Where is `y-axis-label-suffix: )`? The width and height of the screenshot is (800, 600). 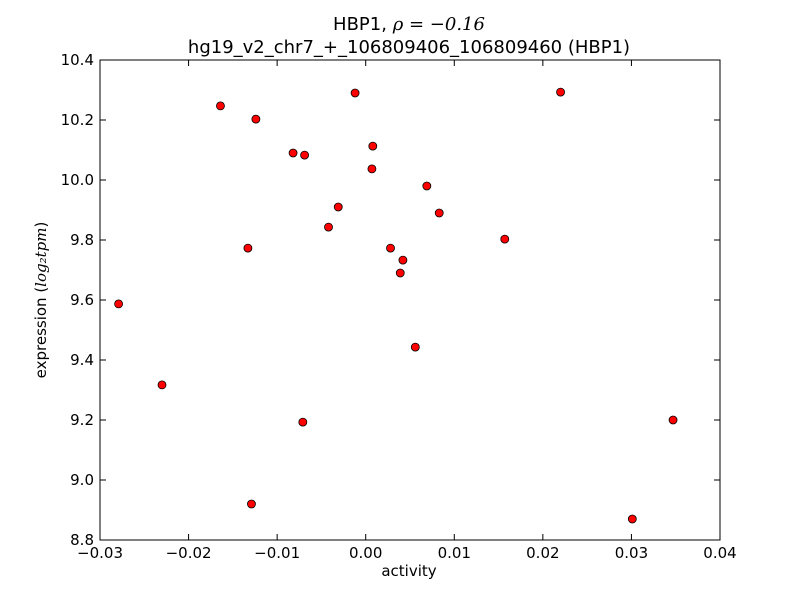 y-axis-label-suffix: ) is located at coordinates (41, 225).